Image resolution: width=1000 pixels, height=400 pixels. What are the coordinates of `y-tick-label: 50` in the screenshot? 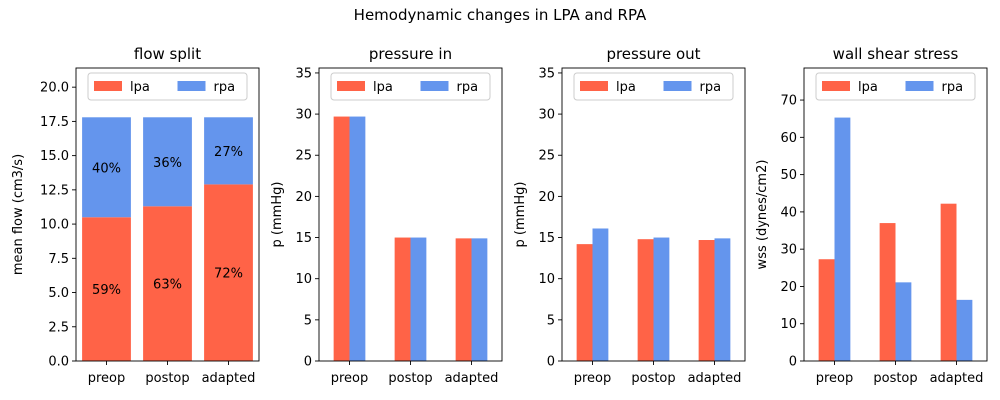 It's located at (788, 175).